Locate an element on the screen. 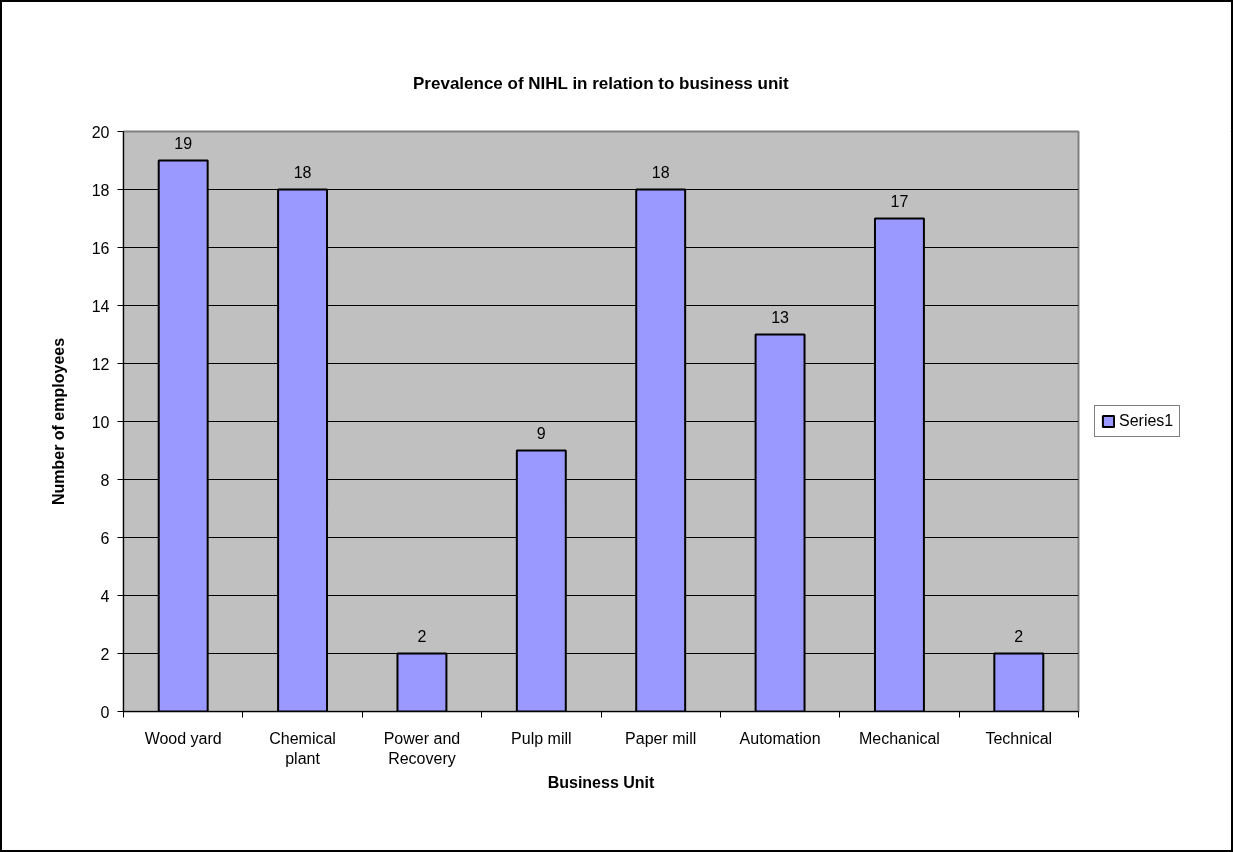 This screenshot has width=1233, height=852. x-tick-label: Automation is located at coordinates (780, 738).